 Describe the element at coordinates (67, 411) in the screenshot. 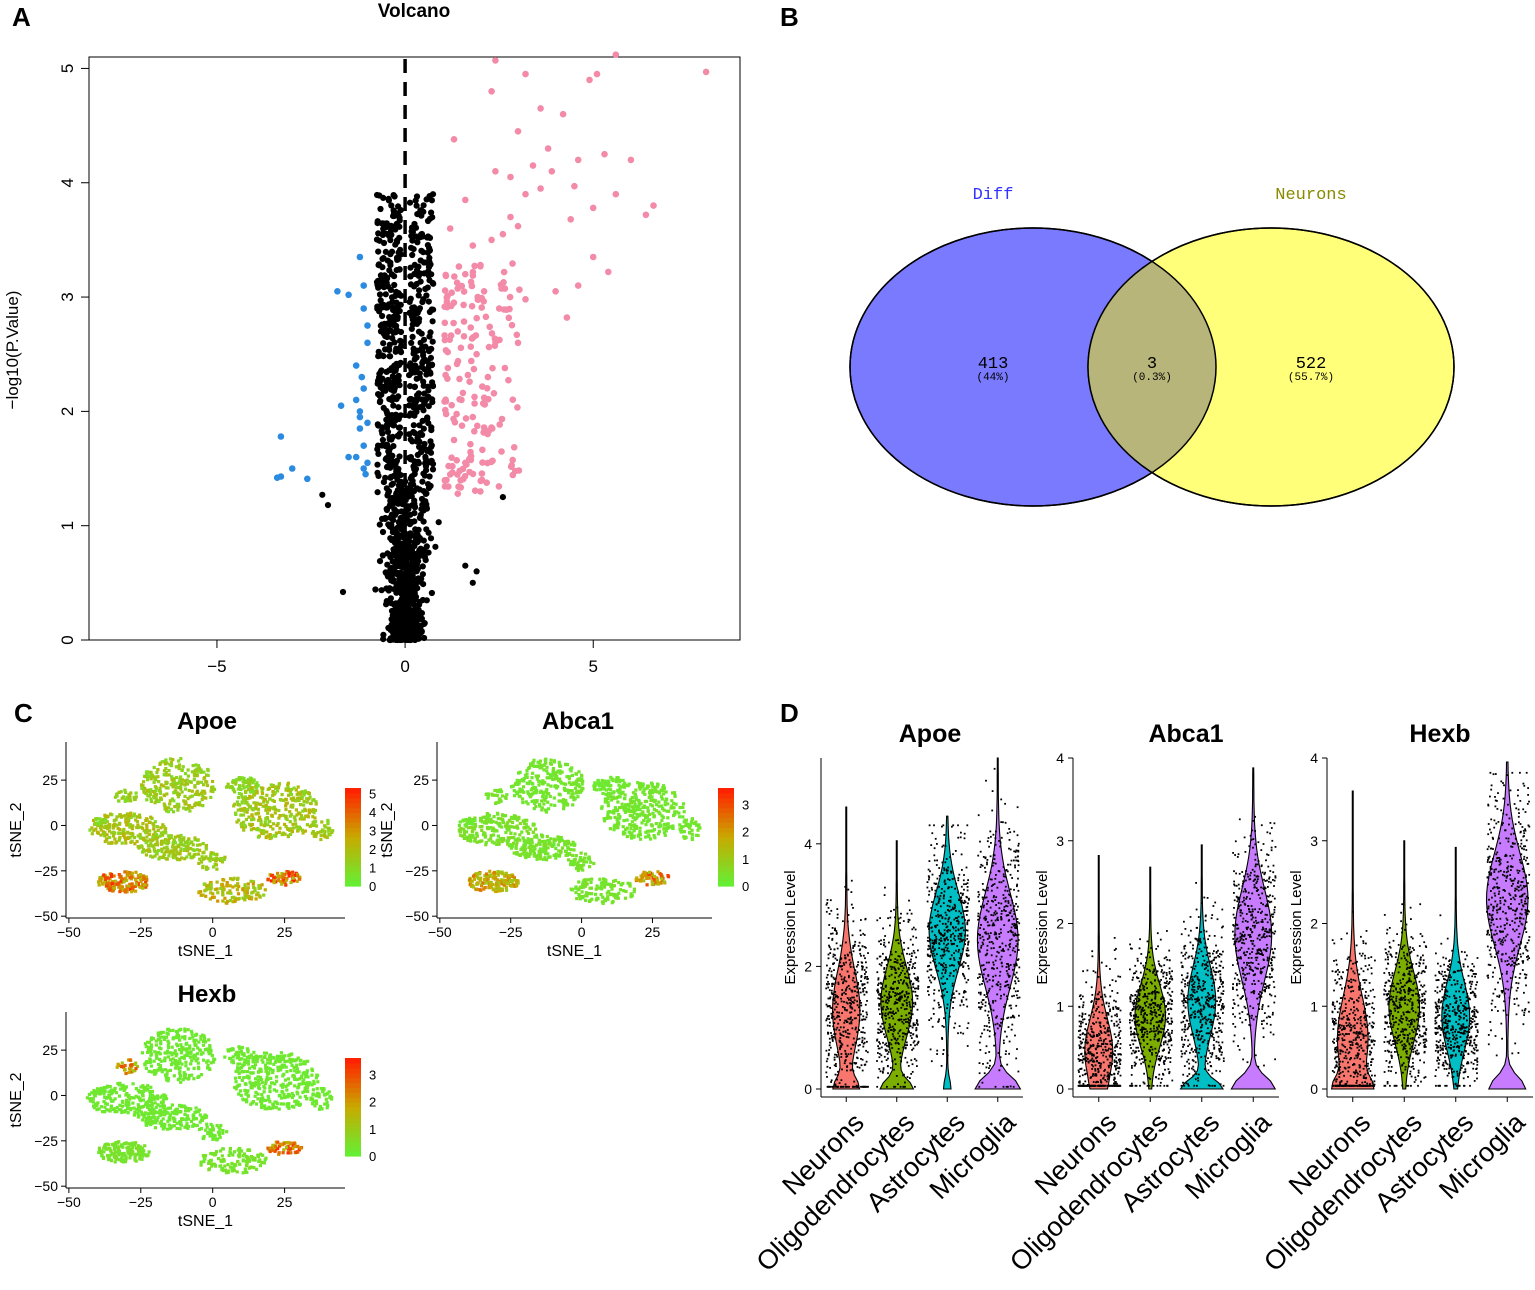

I see `volcano-ytick-label: 2` at that location.